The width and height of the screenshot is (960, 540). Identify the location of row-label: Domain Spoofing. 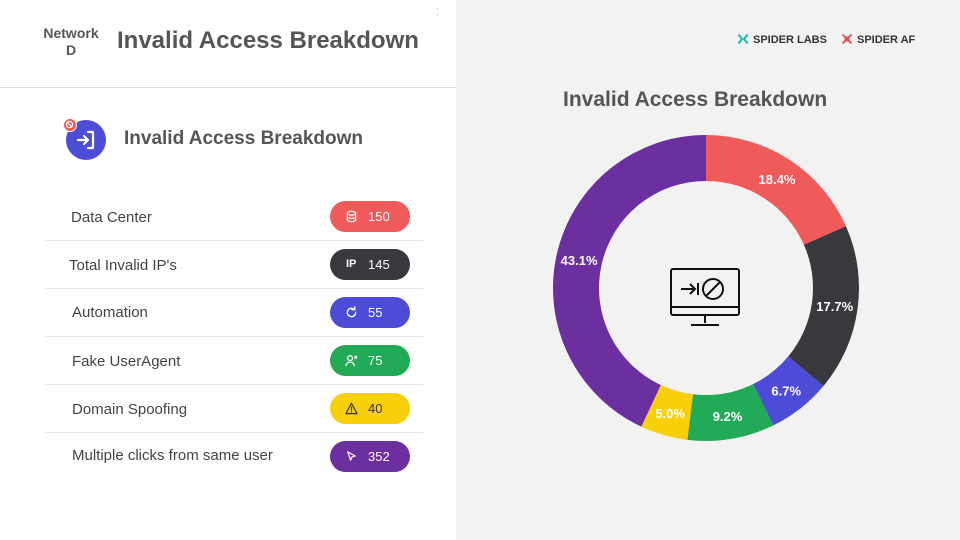
(130, 409).